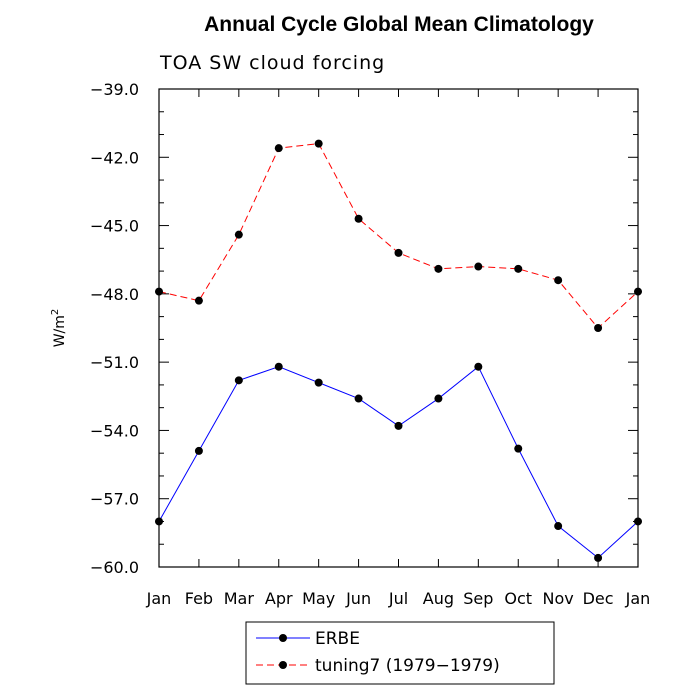 Image resolution: width=700 pixels, height=700 pixels. I want to click on x-tick-label: Jun, so click(358, 598).